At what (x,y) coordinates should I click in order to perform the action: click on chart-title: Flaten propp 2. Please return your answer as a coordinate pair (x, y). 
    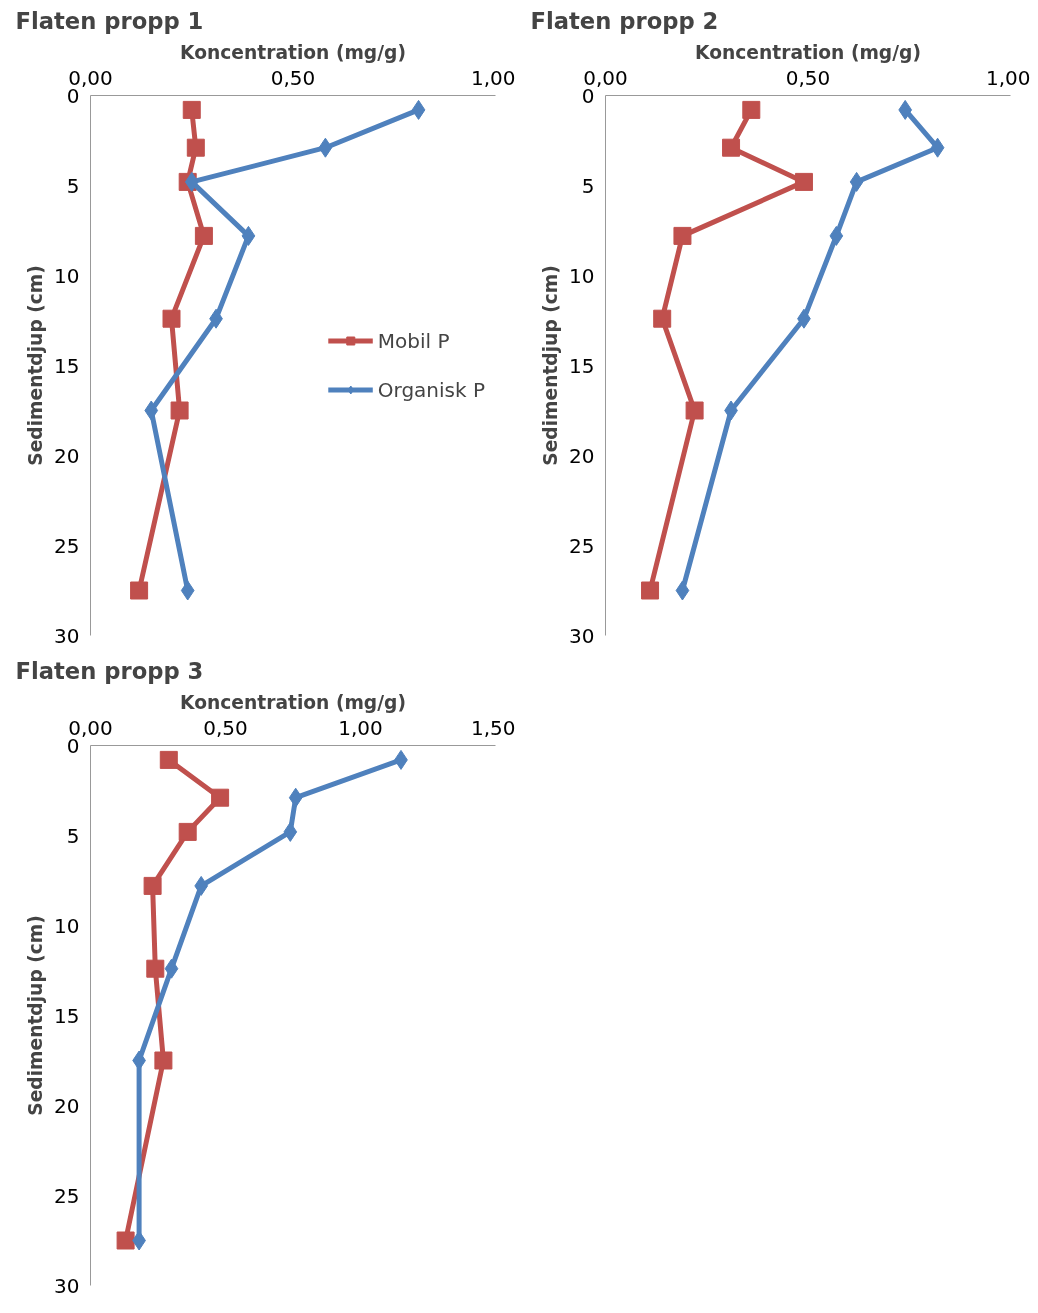
    Looking at the image, I should click on (624, 20).